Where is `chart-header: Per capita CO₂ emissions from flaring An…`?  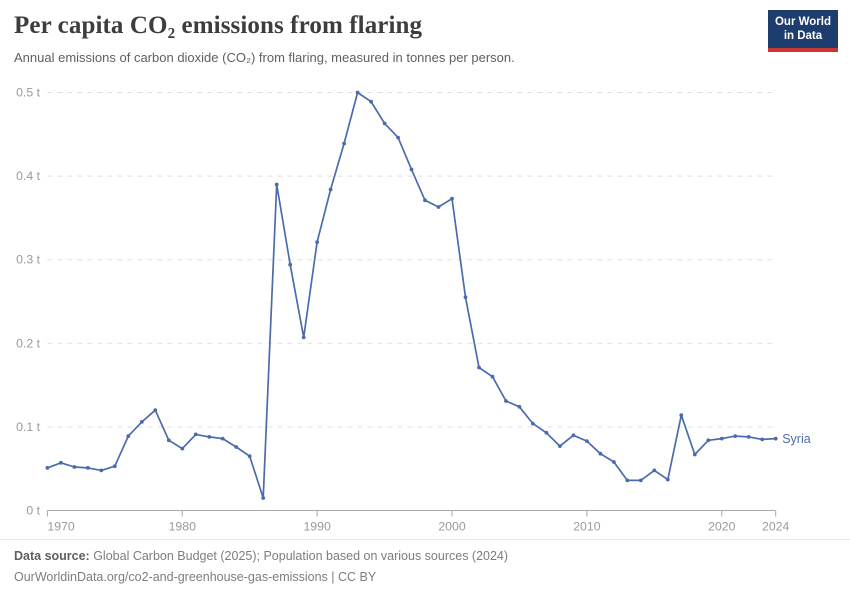
chart-header: Per capita CO₂ emissions from flaring An… is located at coordinates (384, 38).